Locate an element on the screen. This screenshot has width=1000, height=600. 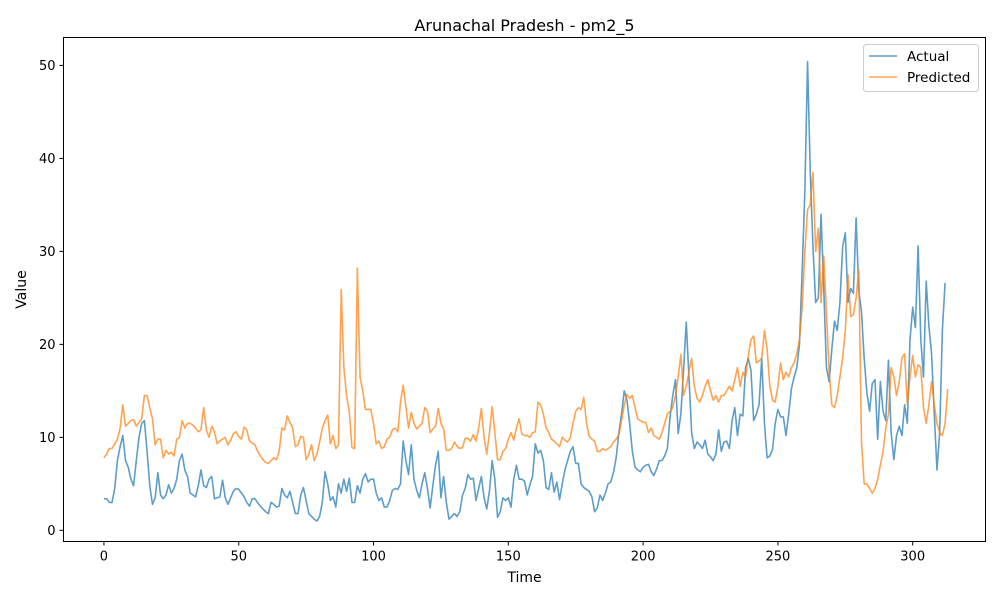
legend-label-actual: Actual is located at coordinates (928, 57).